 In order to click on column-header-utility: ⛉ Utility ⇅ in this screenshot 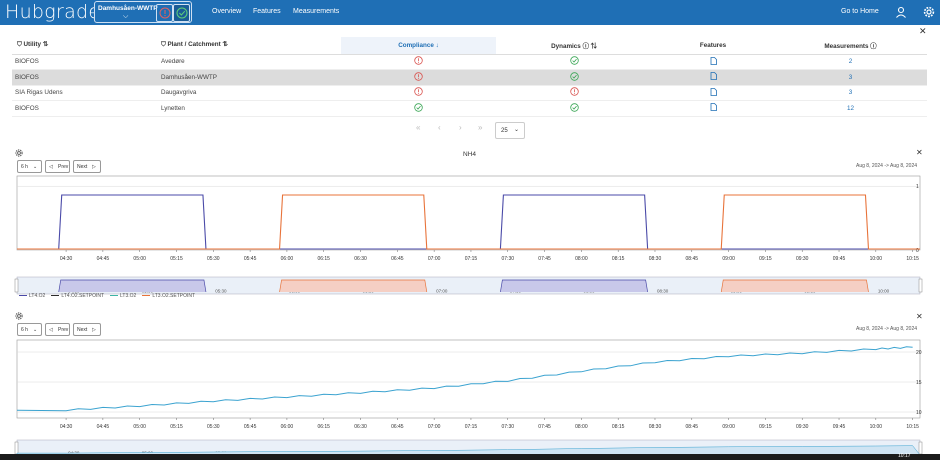, I will do `click(85, 46)`.